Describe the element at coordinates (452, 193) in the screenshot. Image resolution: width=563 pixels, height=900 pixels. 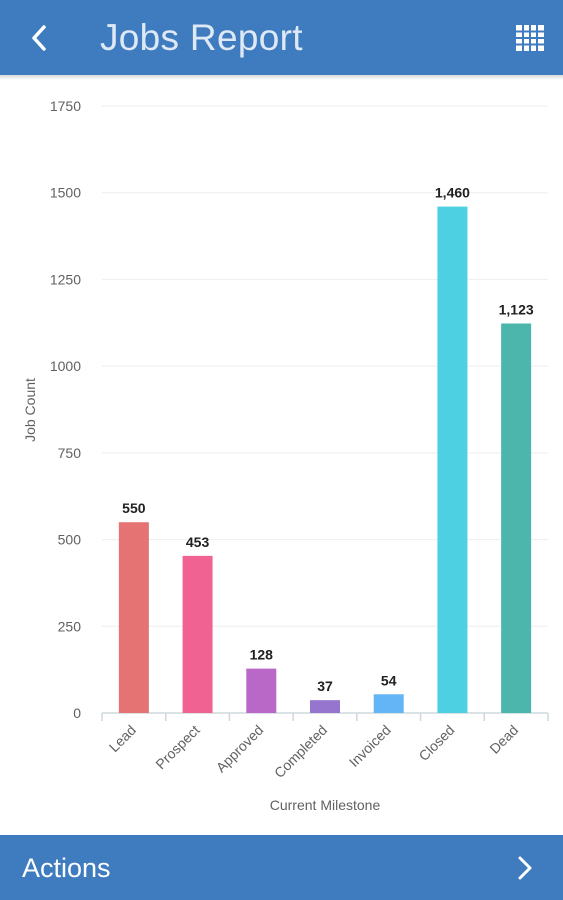
I see `value-label: 1,460` at that location.